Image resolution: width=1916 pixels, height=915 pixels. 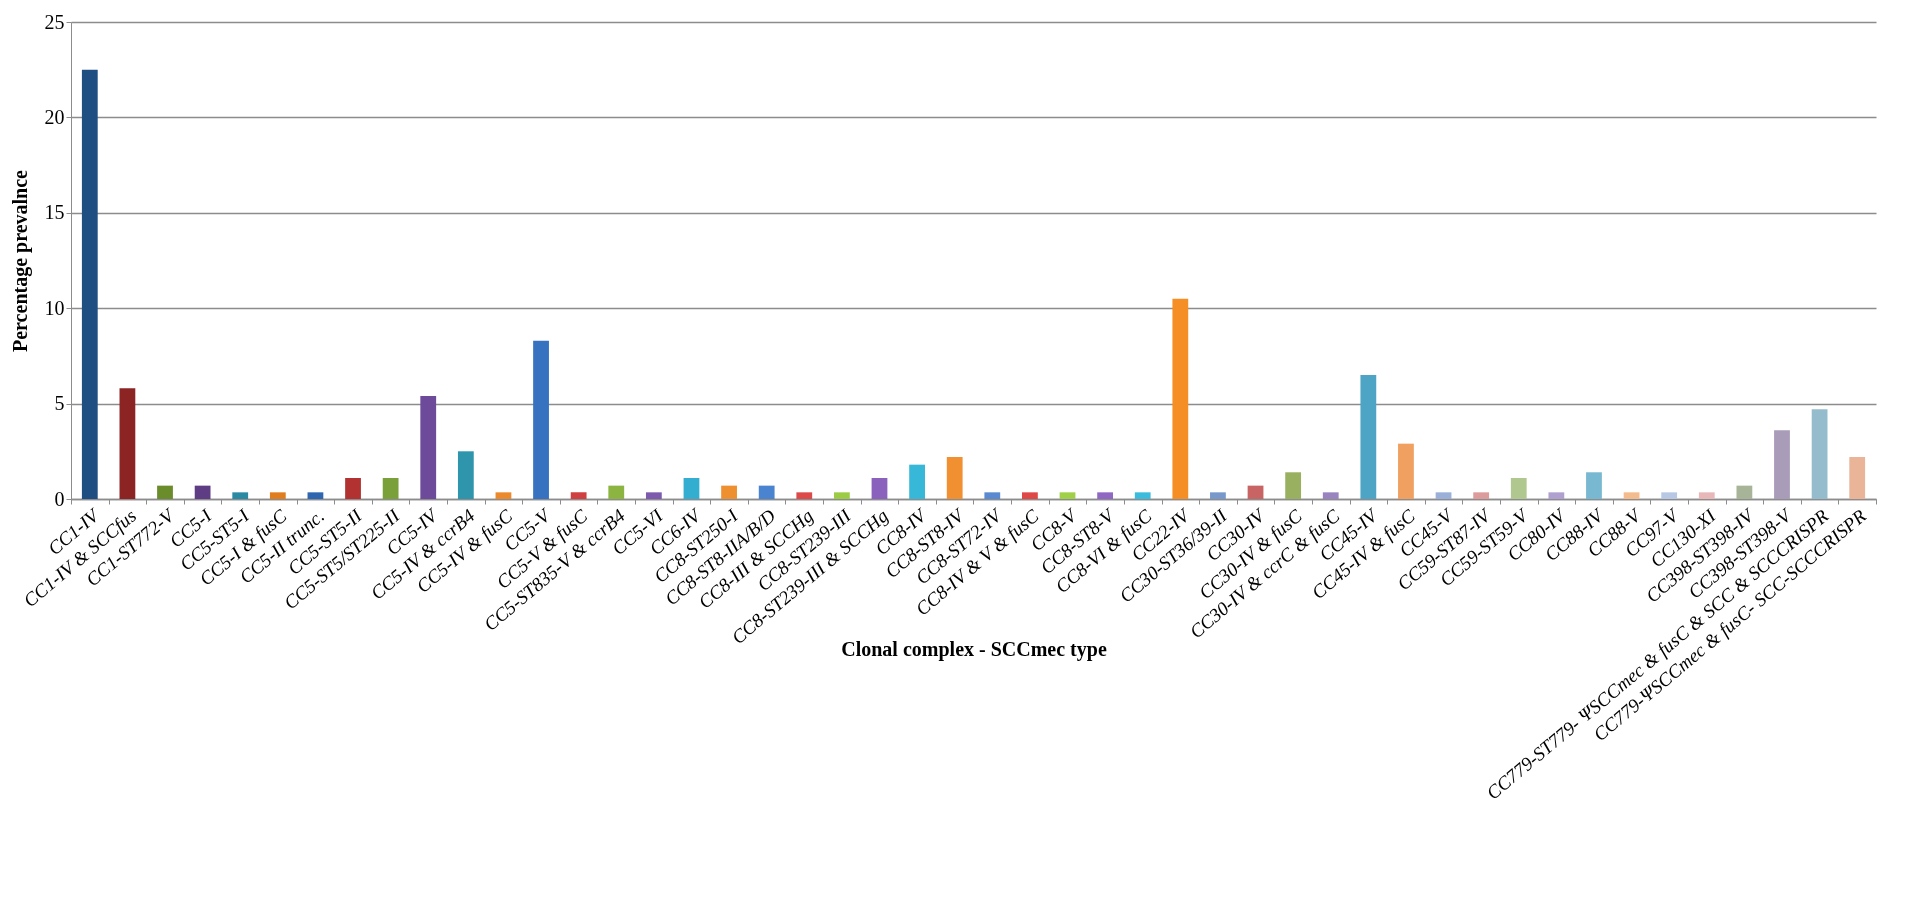 What do you see at coordinates (54, 212) in the screenshot?
I see `y-tick-label: 15` at bounding box center [54, 212].